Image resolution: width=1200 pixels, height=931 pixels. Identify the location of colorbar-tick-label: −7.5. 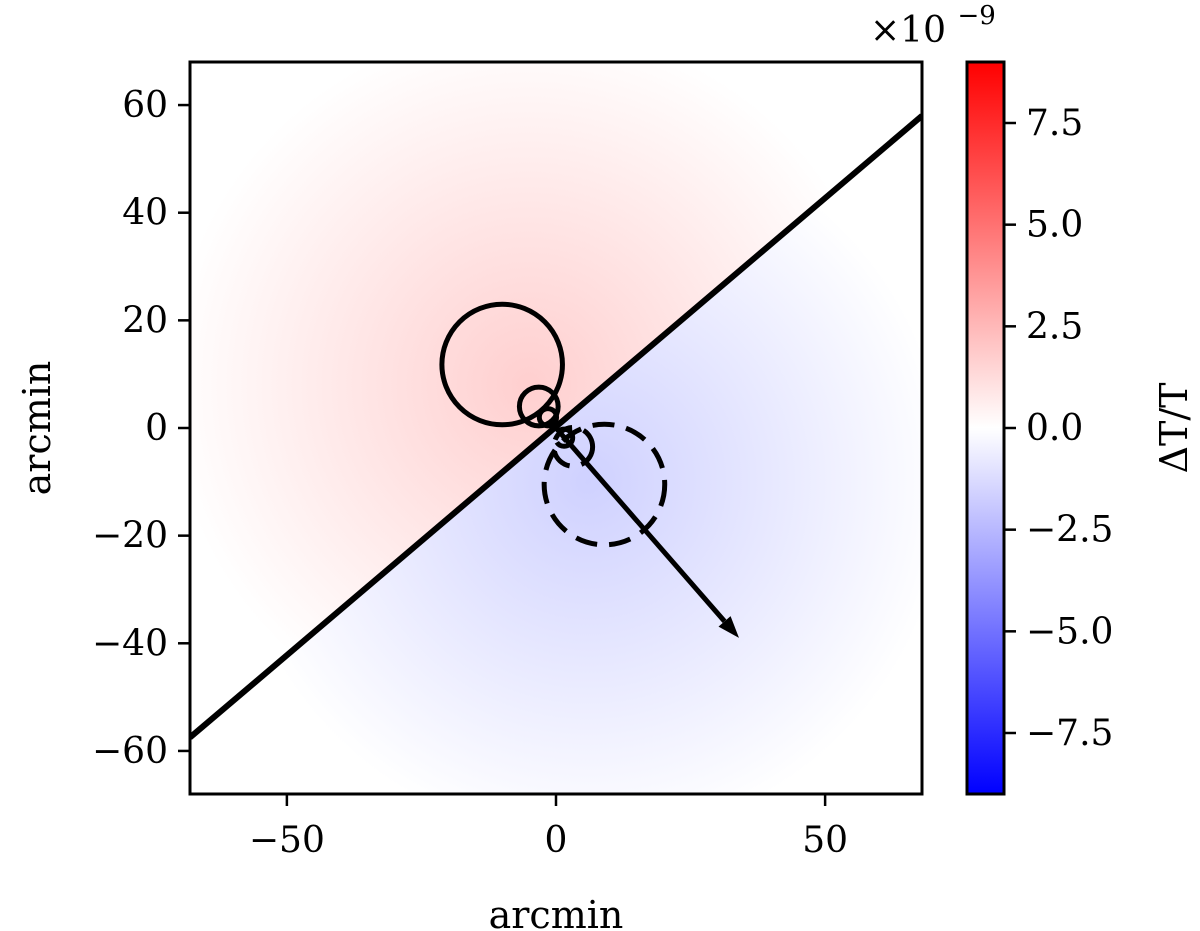
(1069, 733).